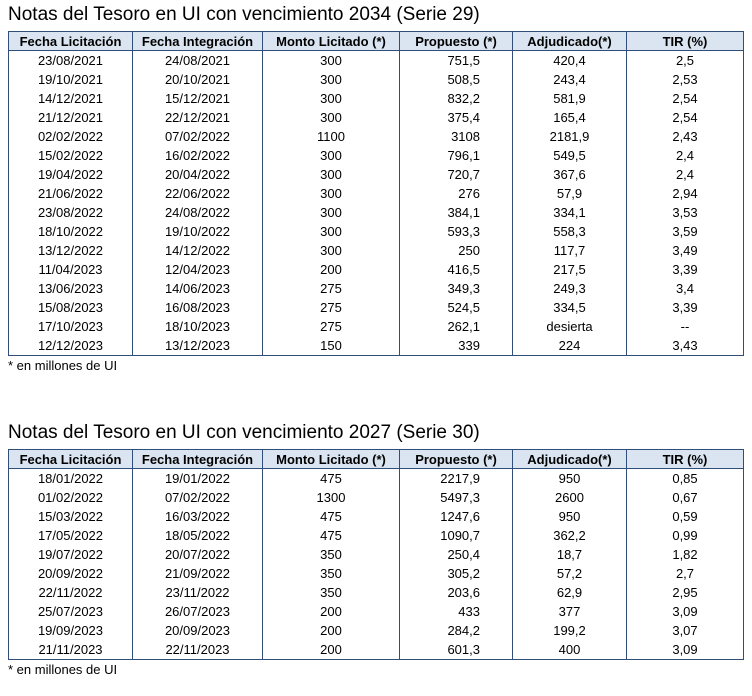 This screenshot has width=752, height=696. I want to click on cell-propuesto: 3108, so click(456, 136).